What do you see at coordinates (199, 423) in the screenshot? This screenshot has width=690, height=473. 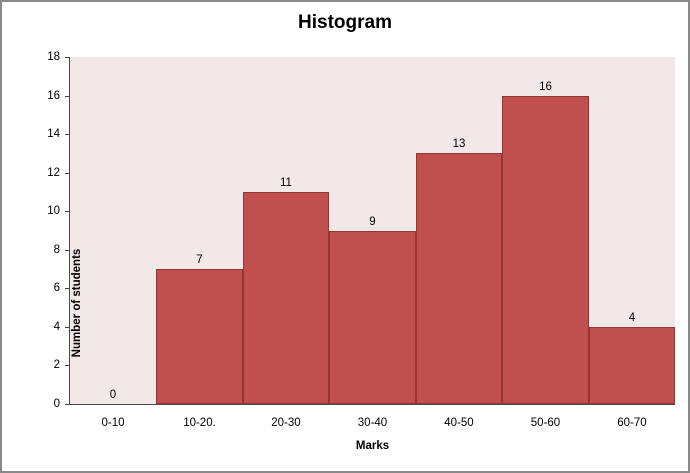 I see `x-category-label: 10-20.` at bounding box center [199, 423].